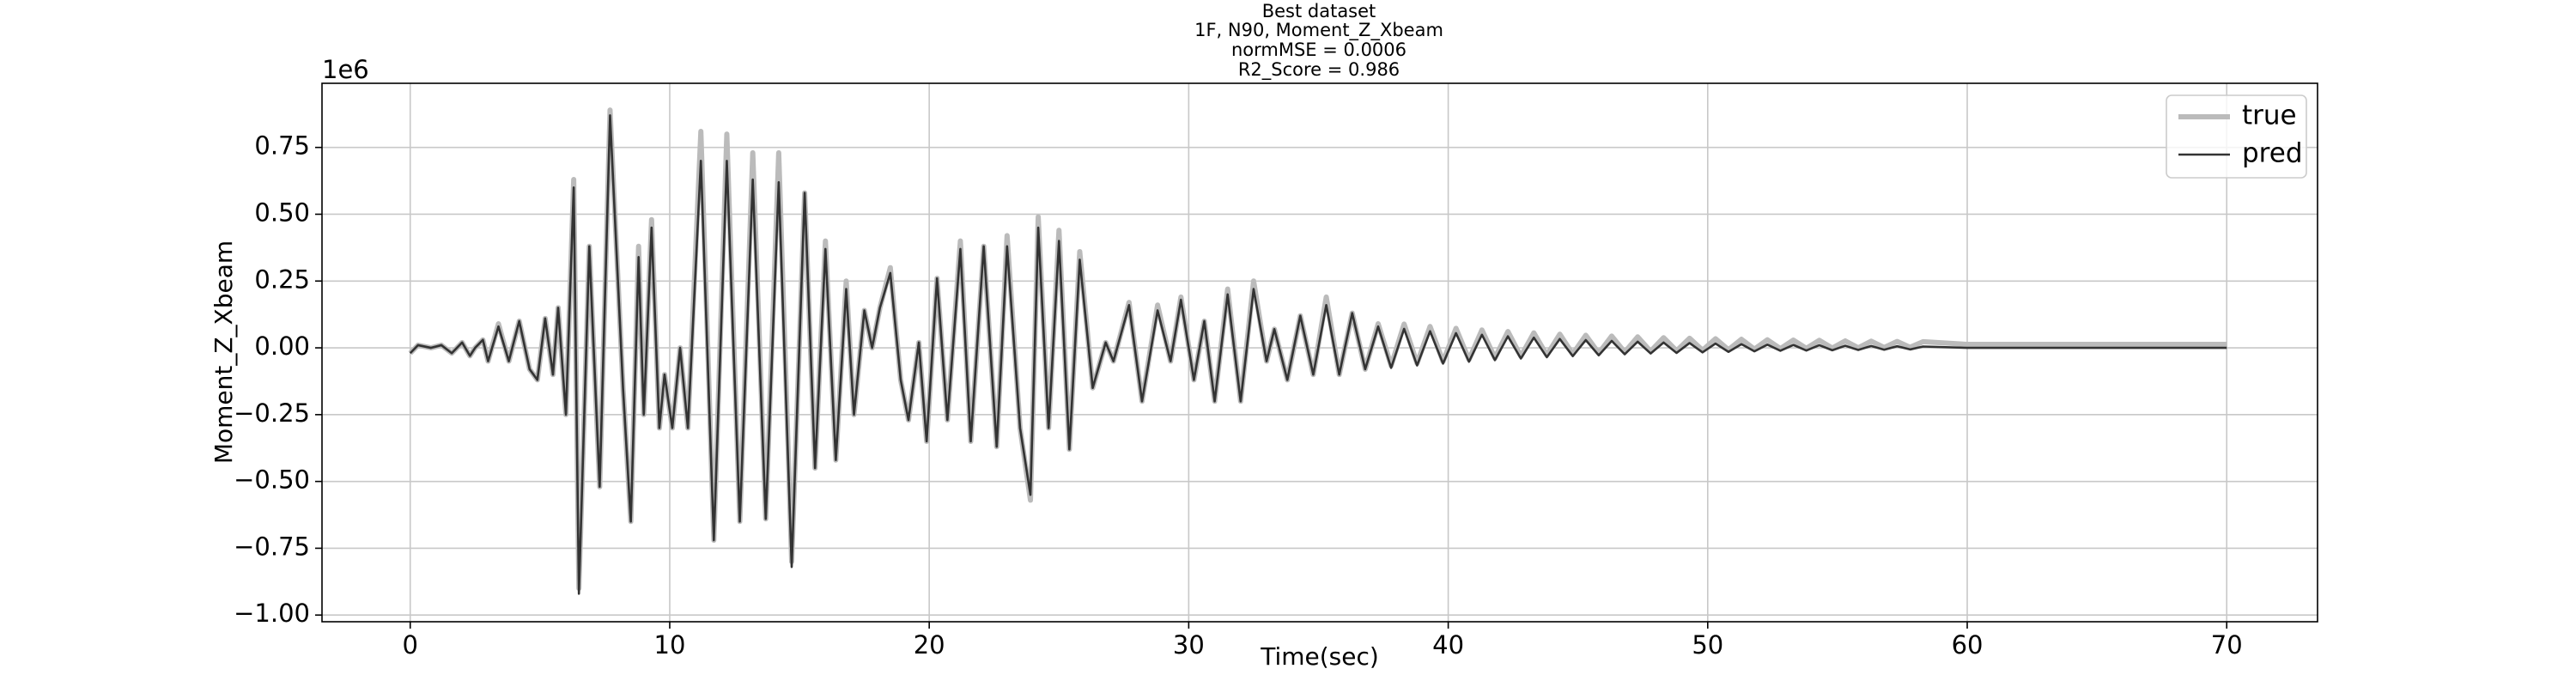  Describe the element at coordinates (929, 645) in the screenshot. I see `x-tick-label: 20` at that location.